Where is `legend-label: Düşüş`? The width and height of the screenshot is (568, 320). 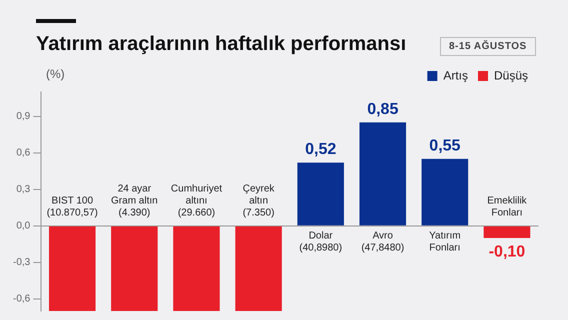
legend-label: Düşüş is located at coordinates (511, 75).